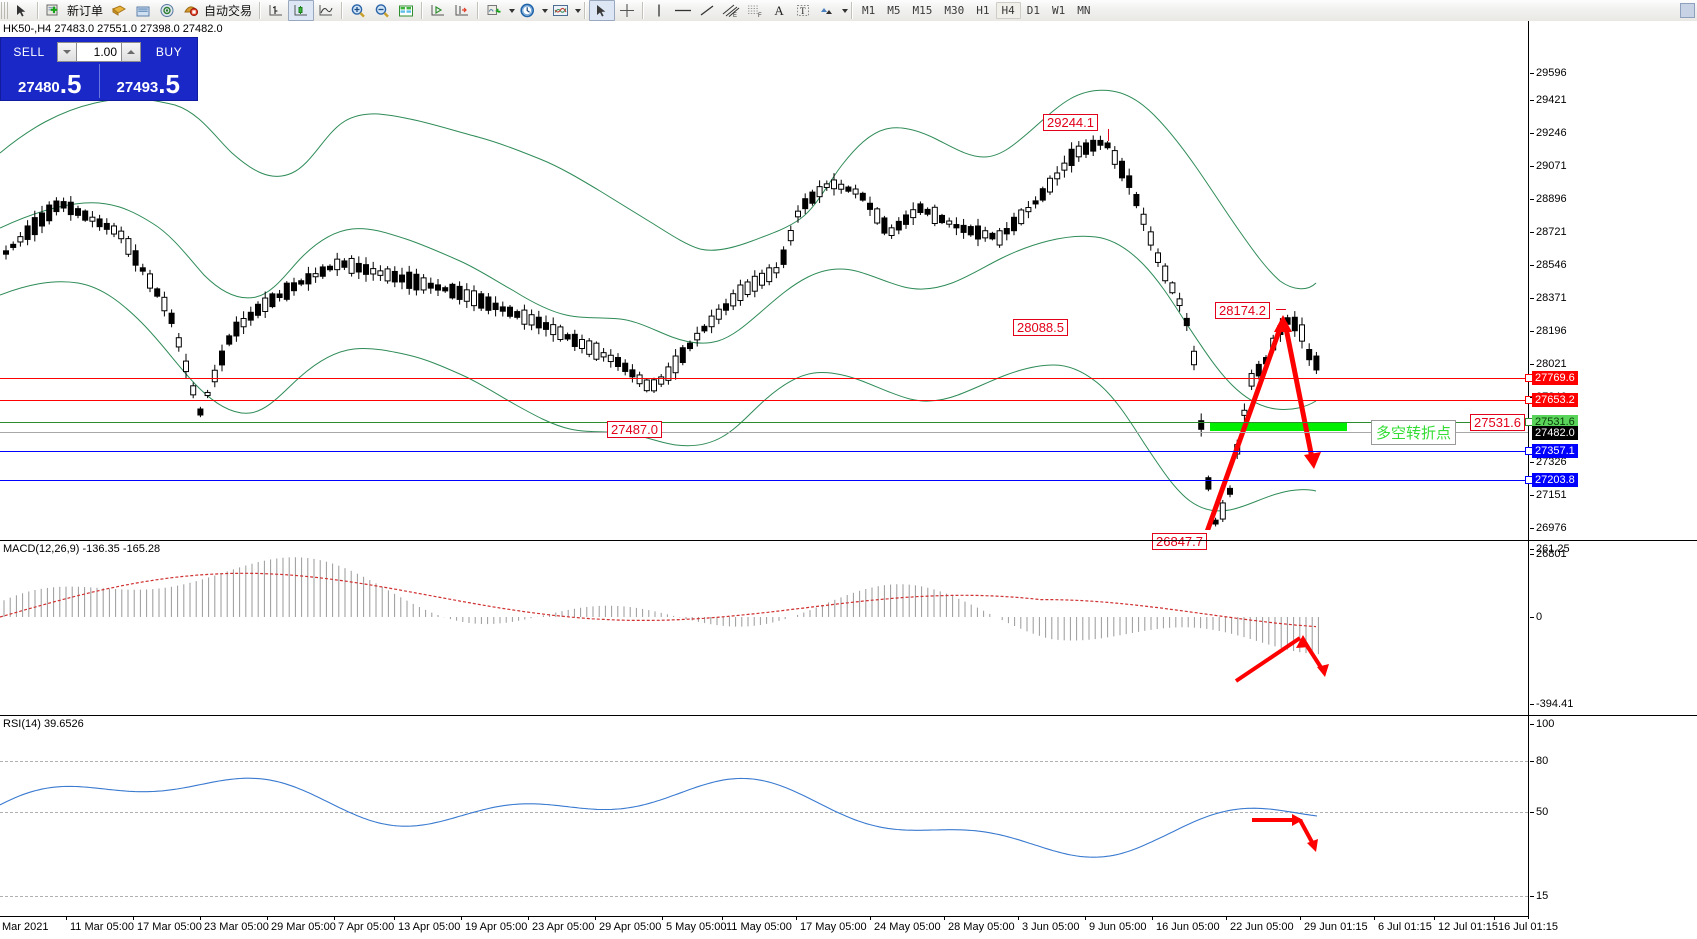 The height and width of the screenshot is (939, 1697). Describe the element at coordinates (731, 10) in the screenshot. I see `equidistant-channel-icon: E` at that location.